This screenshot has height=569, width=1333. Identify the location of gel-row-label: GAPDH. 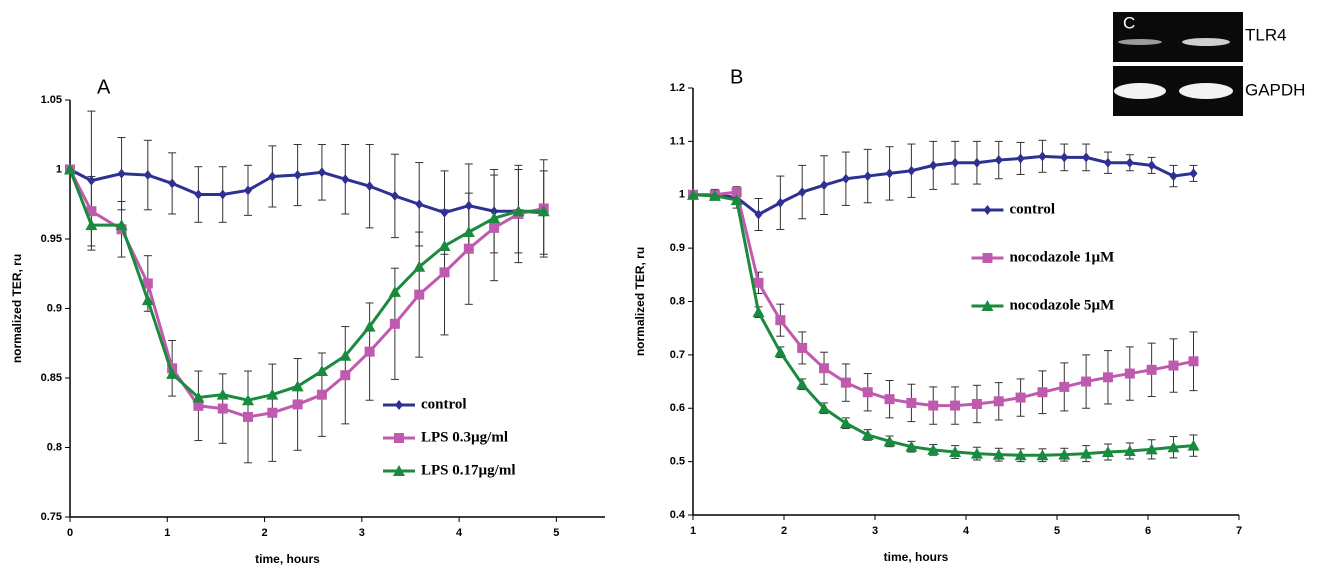
(1275, 89).